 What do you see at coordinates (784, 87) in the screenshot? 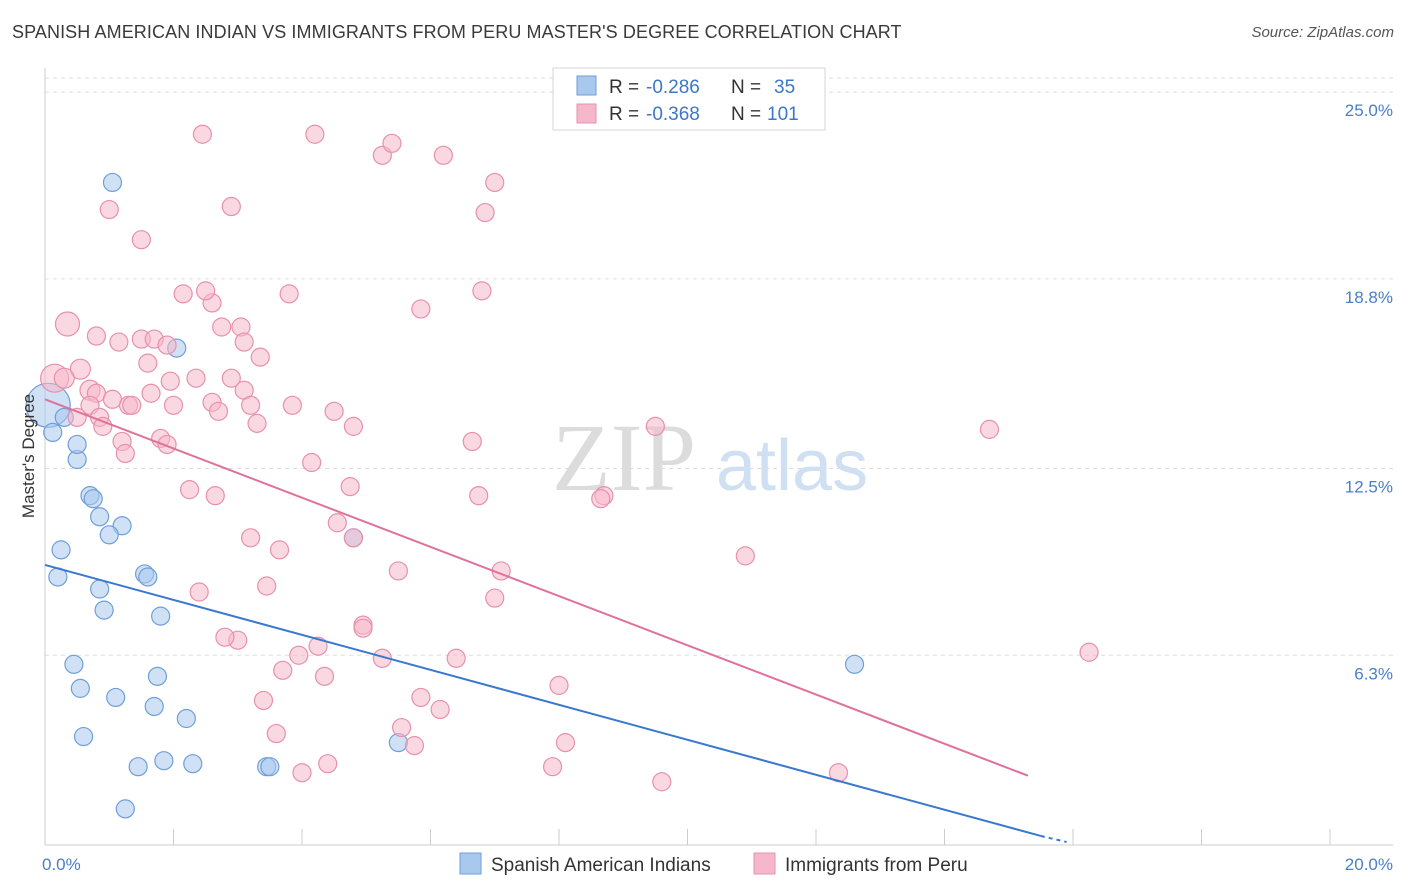
I see `legend-n-value-1: 35` at bounding box center [784, 87].